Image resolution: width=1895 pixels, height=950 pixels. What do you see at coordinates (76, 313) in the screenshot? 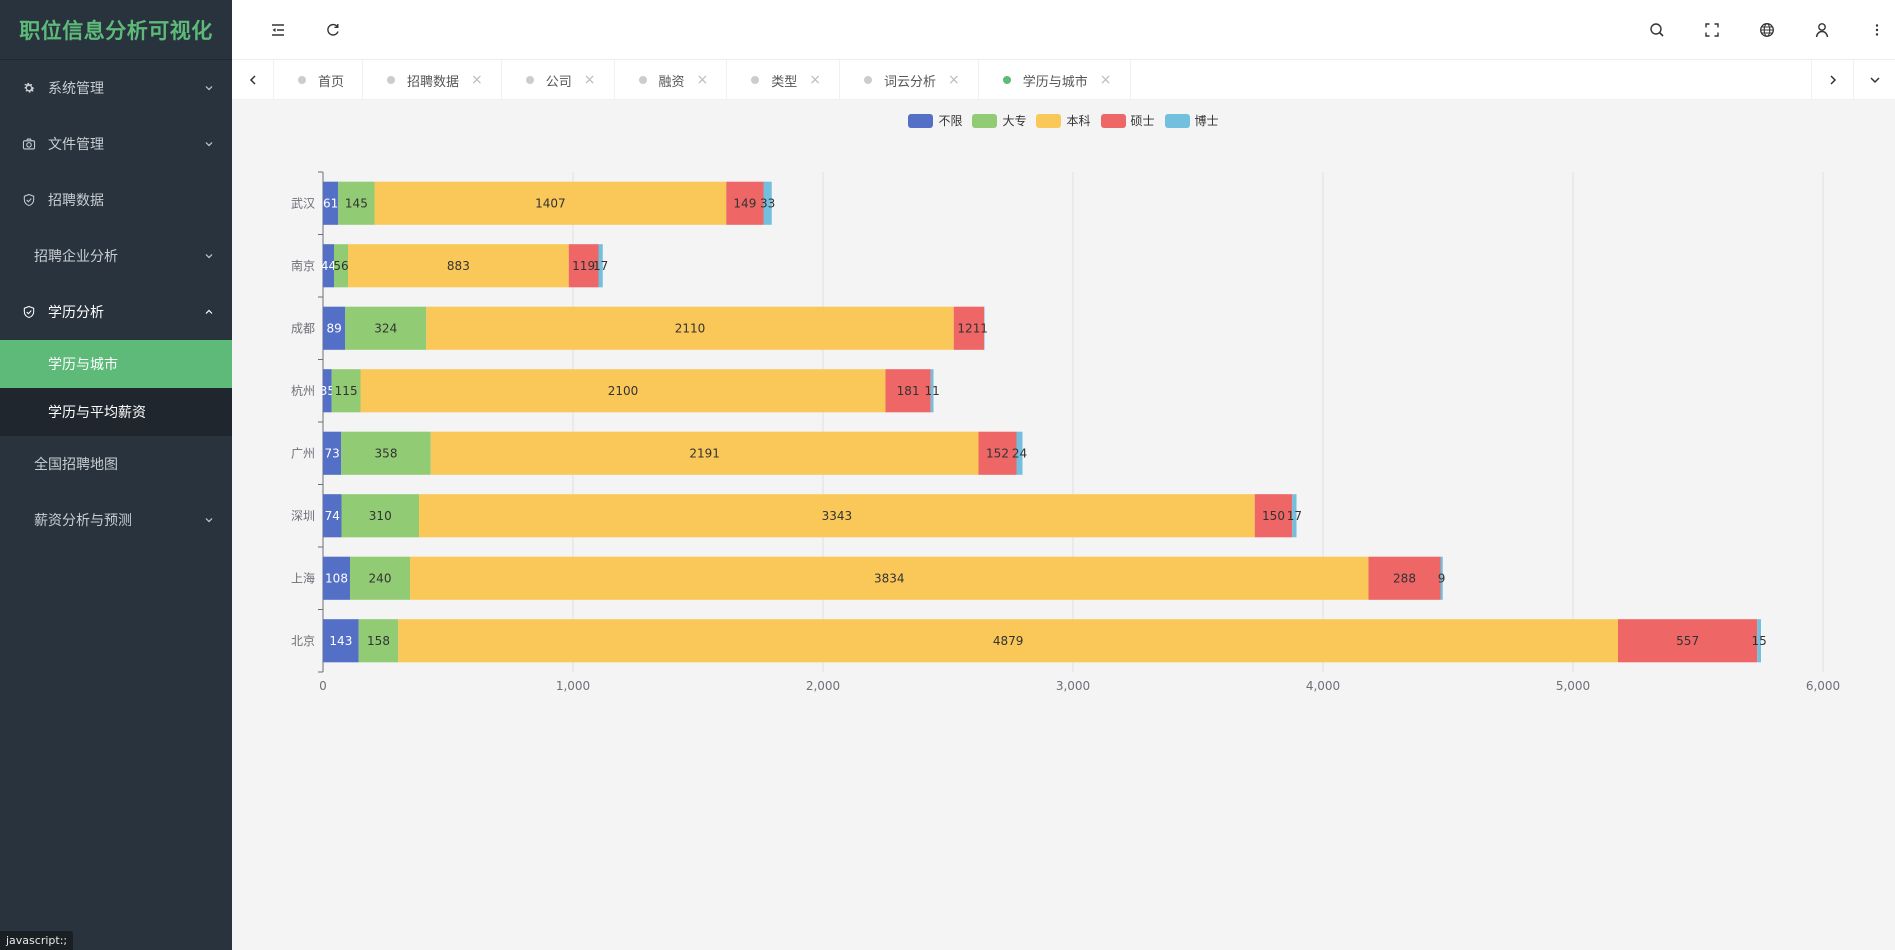
I see `sidebar-item-label: 学历分析` at bounding box center [76, 313].